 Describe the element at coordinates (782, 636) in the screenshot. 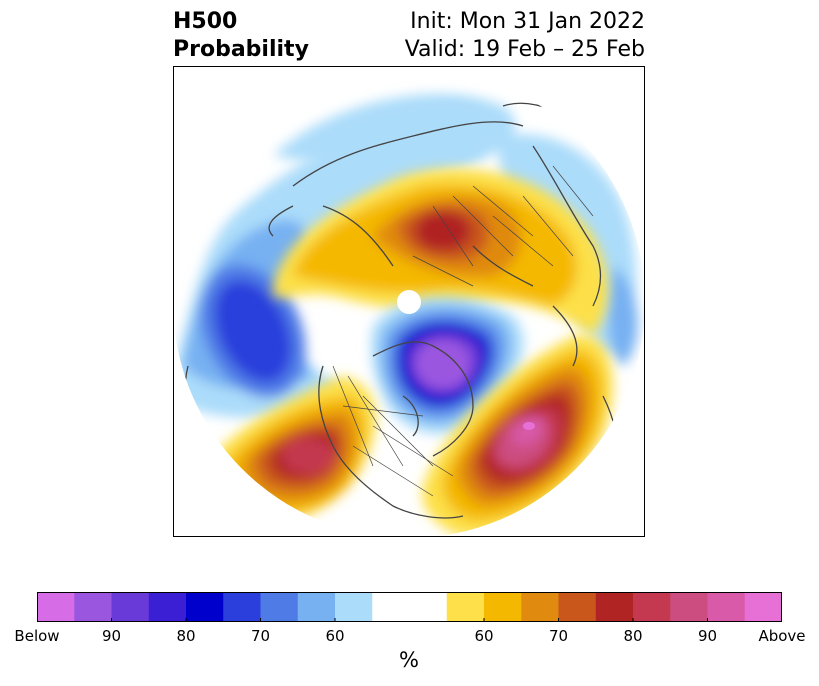

I see `colorbar-tick-label: Above` at that location.